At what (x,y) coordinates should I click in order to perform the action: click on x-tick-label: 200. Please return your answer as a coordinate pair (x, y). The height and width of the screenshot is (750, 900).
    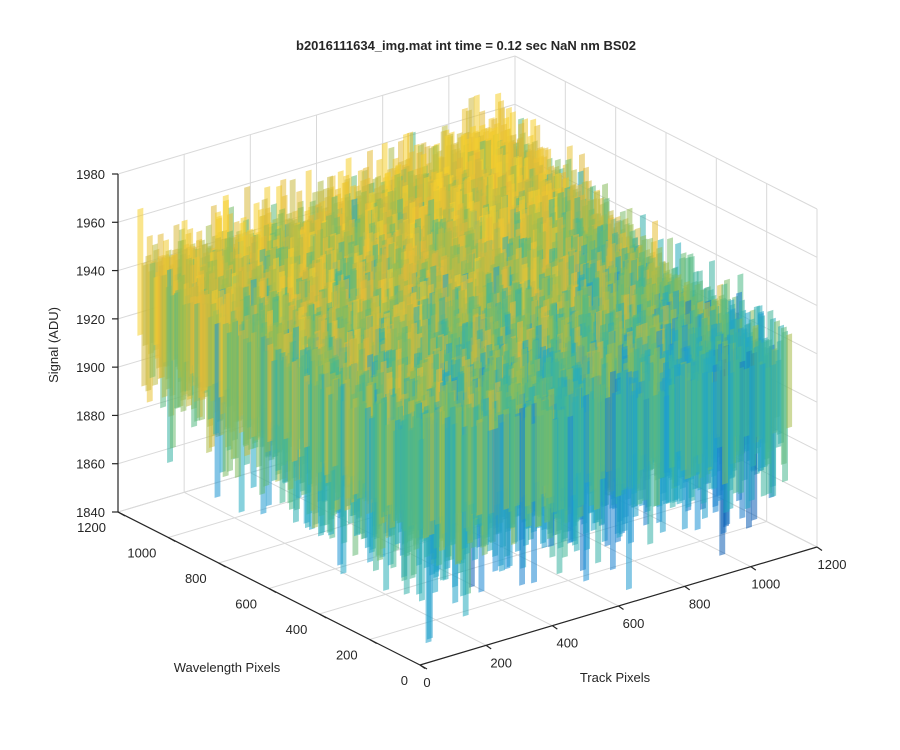
    Looking at the image, I should click on (501, 662).